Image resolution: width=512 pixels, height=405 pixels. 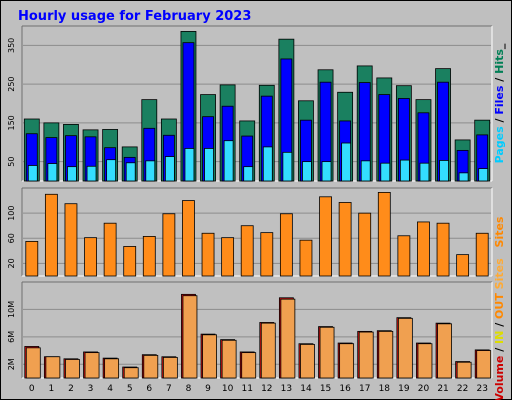 What do you see at coordinates (11, 162) in the screenshot?
I see `panel-1-y-tick-label: 50` at bounding box center [11, 162].